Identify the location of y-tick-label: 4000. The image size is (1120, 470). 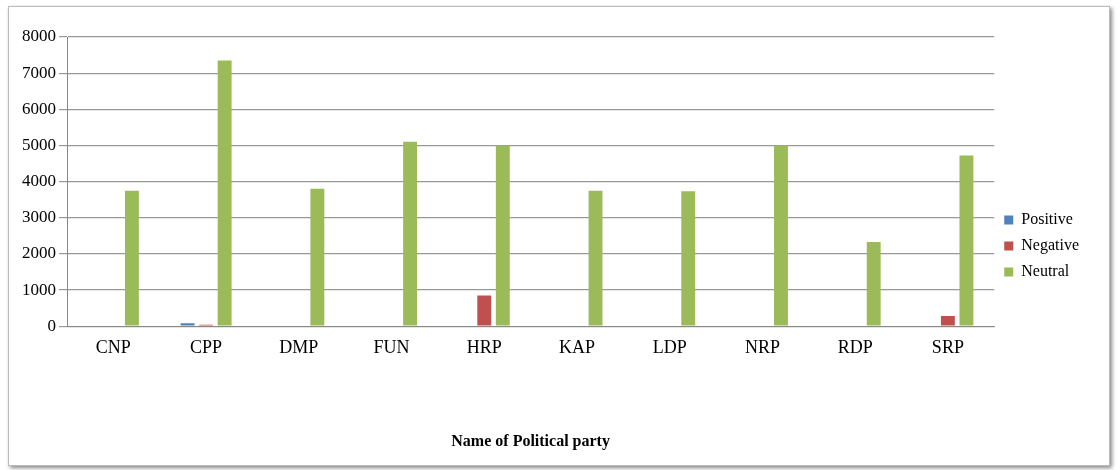
(39, 181).